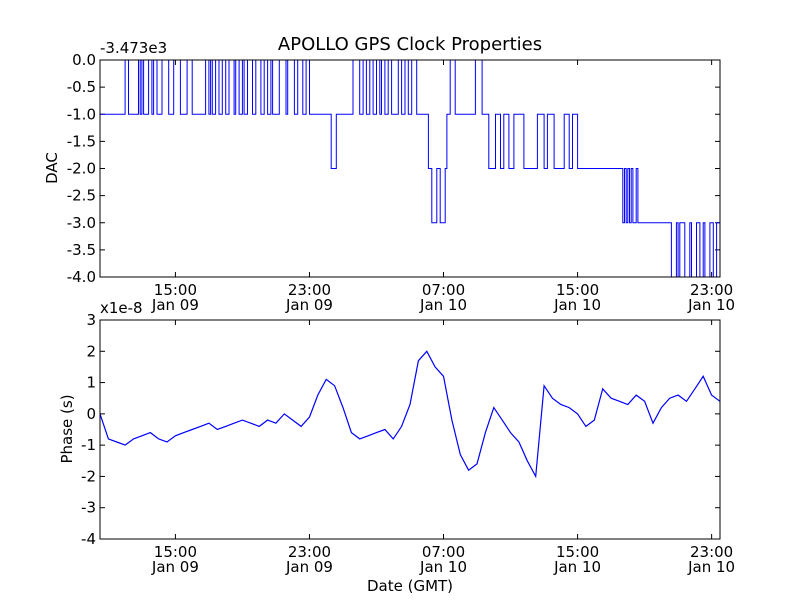 The width and height of the screenshot is (800, 600). Describe the element at coordinates (91, 383) in the screenshot. I see `y-tick-label: 1` at that location.